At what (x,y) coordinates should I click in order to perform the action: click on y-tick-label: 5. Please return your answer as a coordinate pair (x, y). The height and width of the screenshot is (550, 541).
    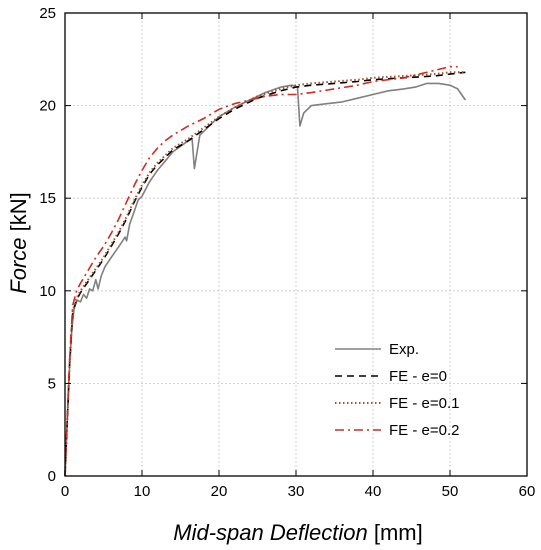
    Looking at the image, I should click on (52, 383).